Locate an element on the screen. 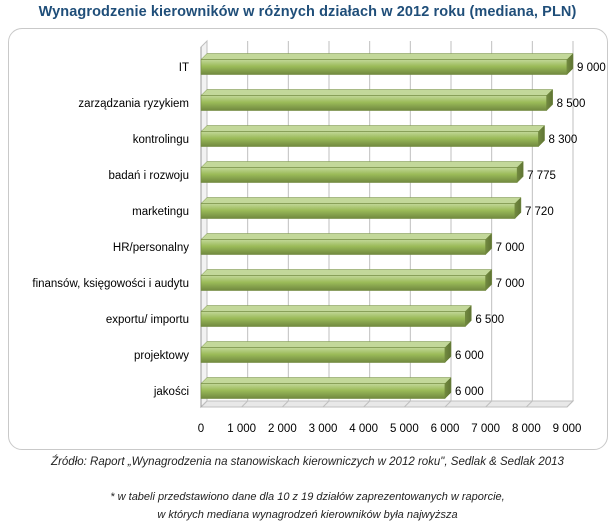 The height and width of the screenshot is (528, 615). category-label: HR/personalny is located at coordinates (151, 248).